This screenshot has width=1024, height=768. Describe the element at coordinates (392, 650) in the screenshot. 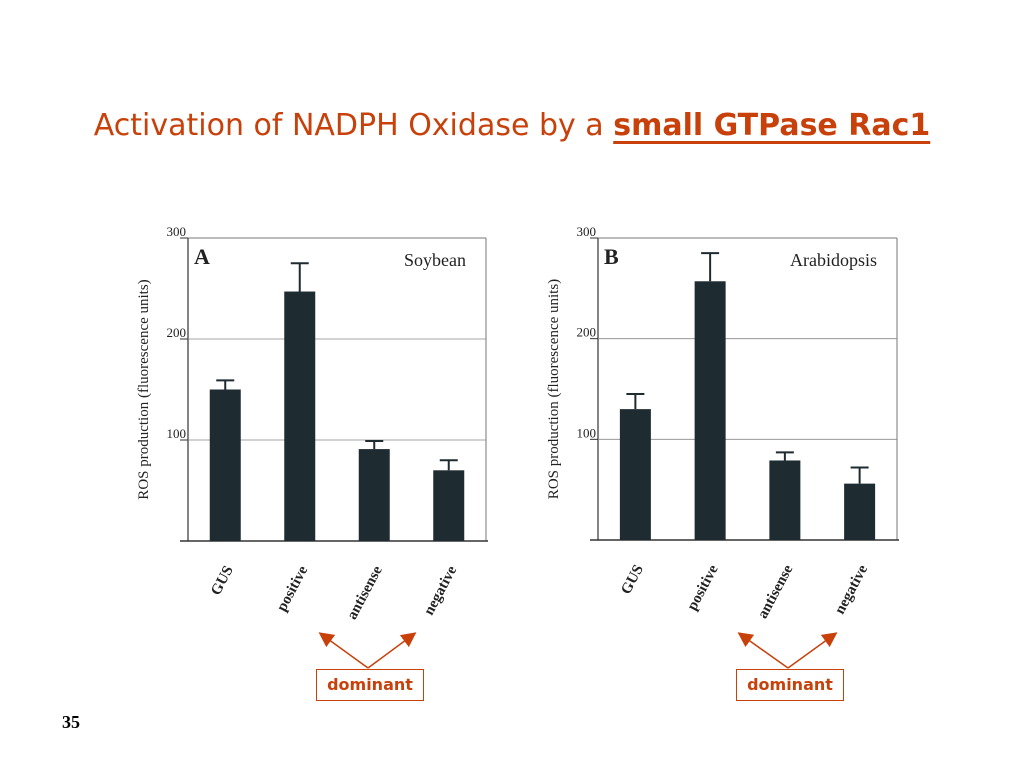

I see `arrow-to-antisense-a` at that location.